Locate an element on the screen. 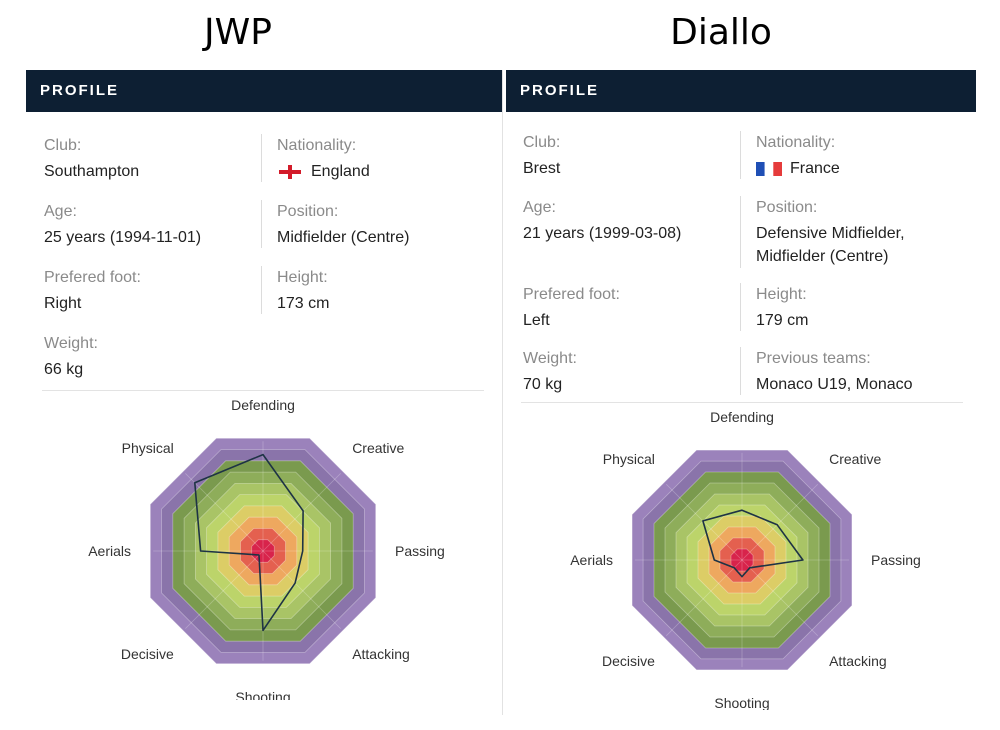  weight-field: Weight: 66 kg is located at coordinates (149, 358).